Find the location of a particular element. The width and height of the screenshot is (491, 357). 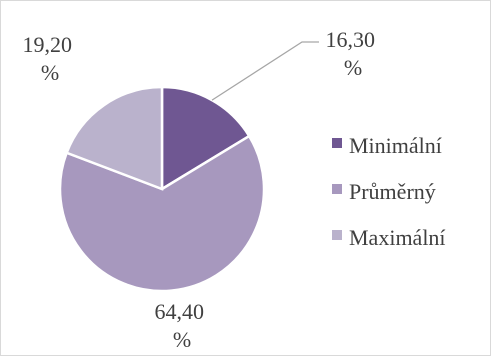

legend-swatch-prumerny is located at coordinates (337, 189).